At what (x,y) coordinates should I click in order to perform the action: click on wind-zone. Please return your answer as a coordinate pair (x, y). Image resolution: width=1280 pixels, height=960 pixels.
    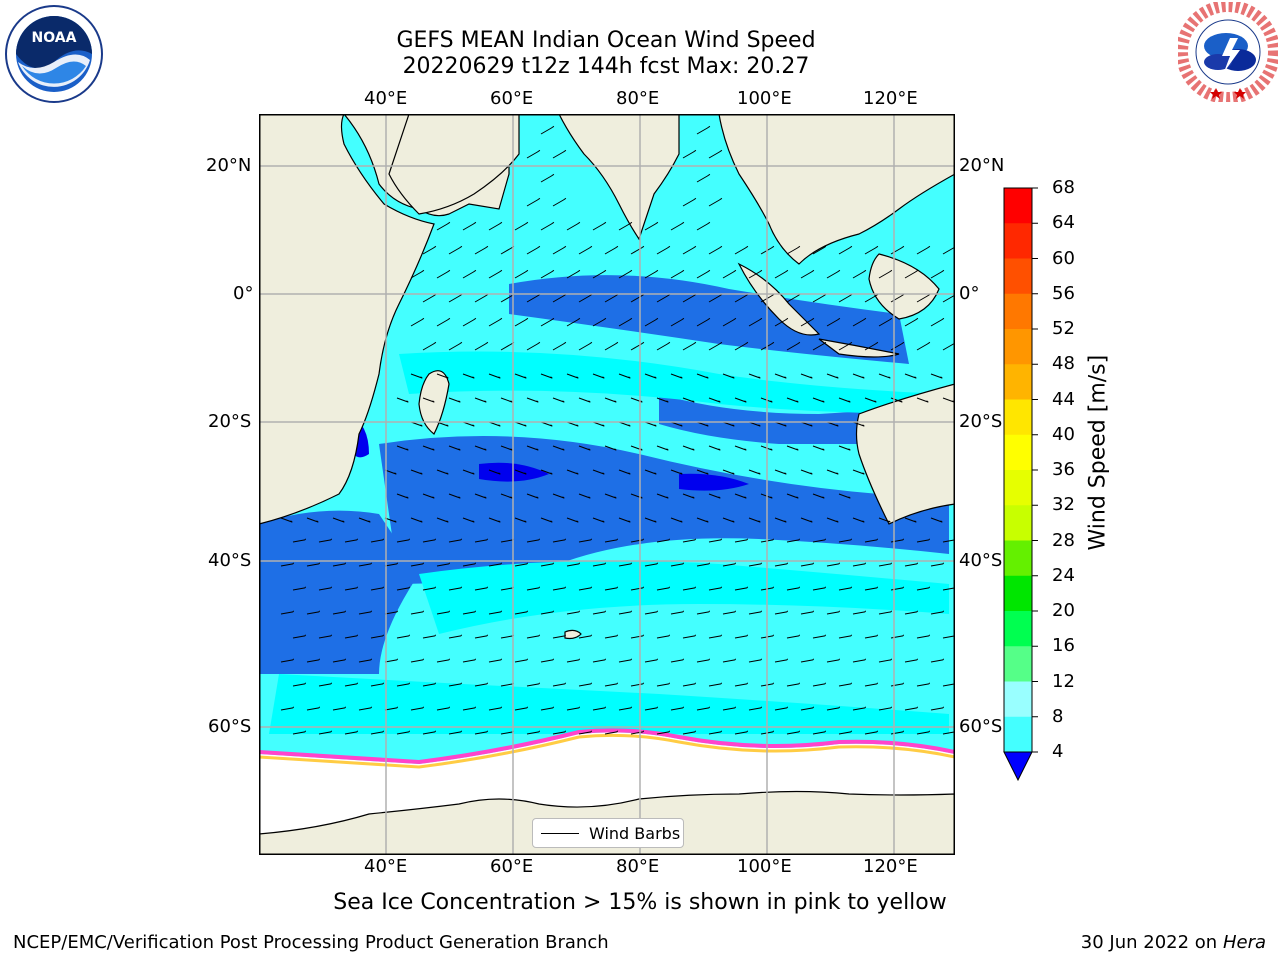
    Looking at the image, I should click on (684, 597).